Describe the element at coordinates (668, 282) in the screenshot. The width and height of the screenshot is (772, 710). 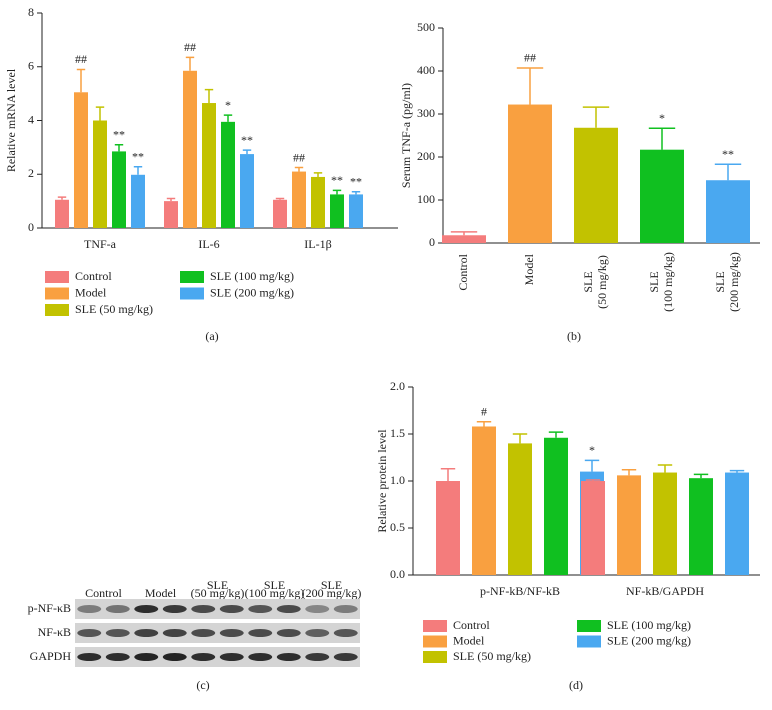
I see `x-tick-label-line: (100 mg/kg)` at that location.